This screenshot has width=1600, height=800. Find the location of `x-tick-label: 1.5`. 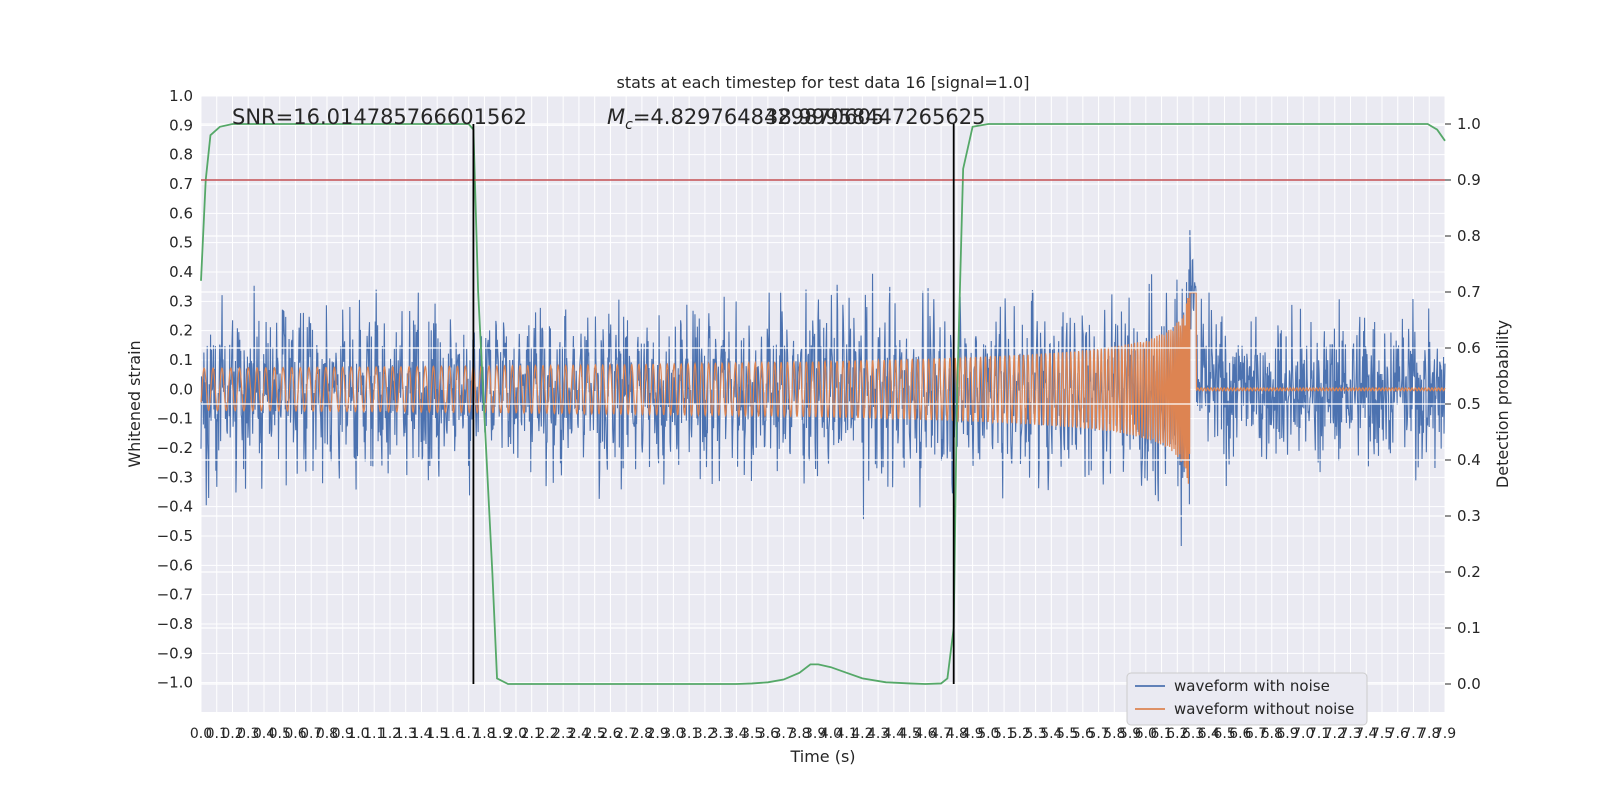

x-tick-label: 1.5 is located at coordinates (437, 734).